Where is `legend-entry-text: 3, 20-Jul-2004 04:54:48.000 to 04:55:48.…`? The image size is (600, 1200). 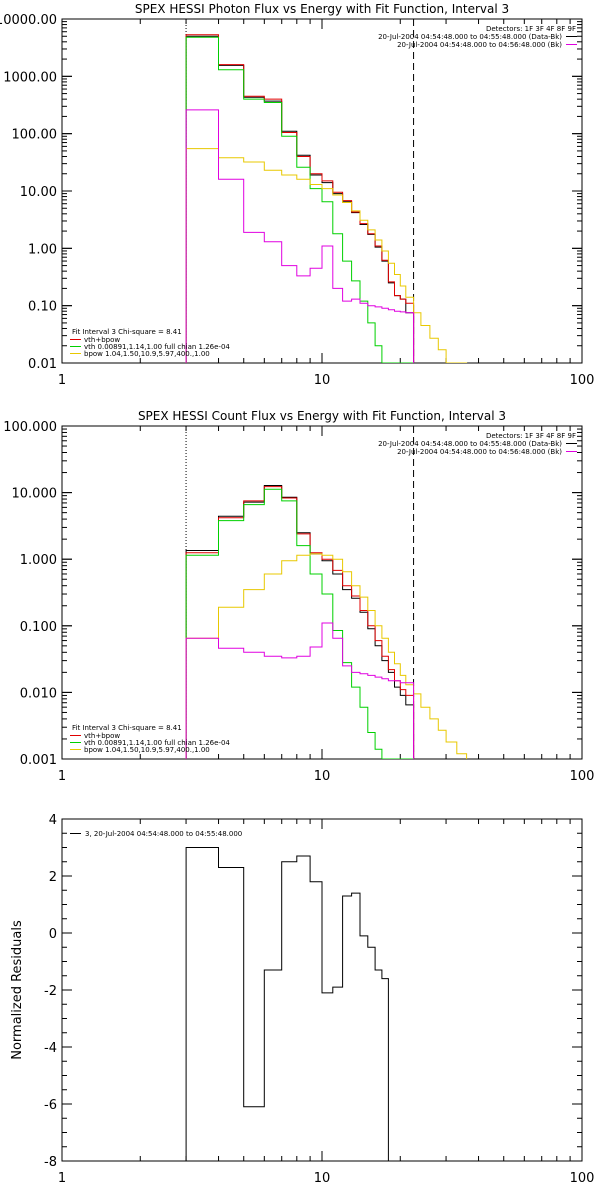 legend-entry-text: 3, 20-Jul-2004 04:54:48.000 to 04:55:48.… is located at coordinates (163, 834).